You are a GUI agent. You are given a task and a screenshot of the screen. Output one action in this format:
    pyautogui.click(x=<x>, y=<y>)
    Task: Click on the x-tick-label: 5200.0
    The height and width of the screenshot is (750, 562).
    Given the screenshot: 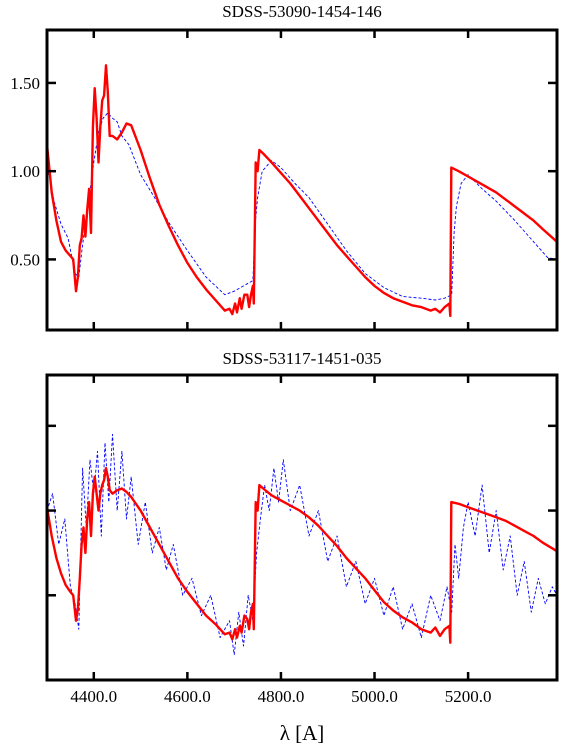 What is the action you would take?
    pyautogui.click(x=468, y=696)
    